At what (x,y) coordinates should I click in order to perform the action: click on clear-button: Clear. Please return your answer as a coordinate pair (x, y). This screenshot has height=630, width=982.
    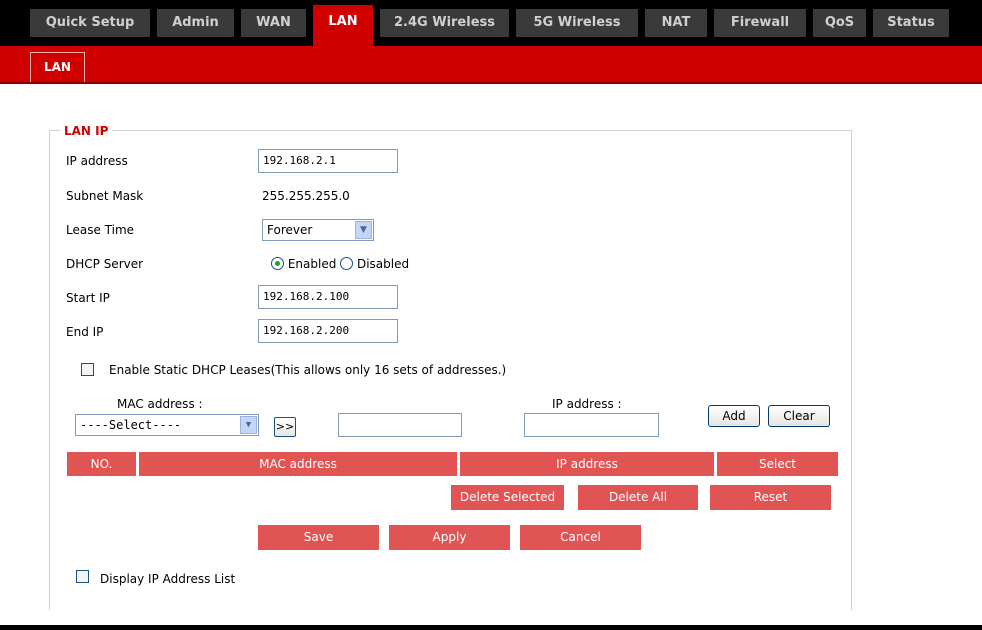
    Looking at the image, I should click on (799, 416).